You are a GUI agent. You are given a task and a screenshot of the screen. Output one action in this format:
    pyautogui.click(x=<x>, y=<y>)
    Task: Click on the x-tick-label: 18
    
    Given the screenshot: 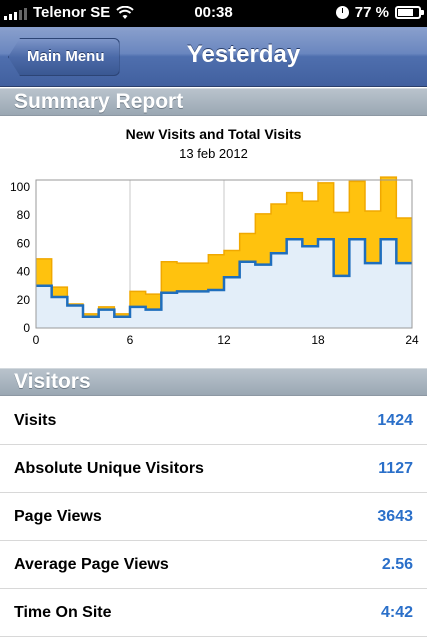 What is the action you would take?
    pyautogui.click(x=318, y=340)
    